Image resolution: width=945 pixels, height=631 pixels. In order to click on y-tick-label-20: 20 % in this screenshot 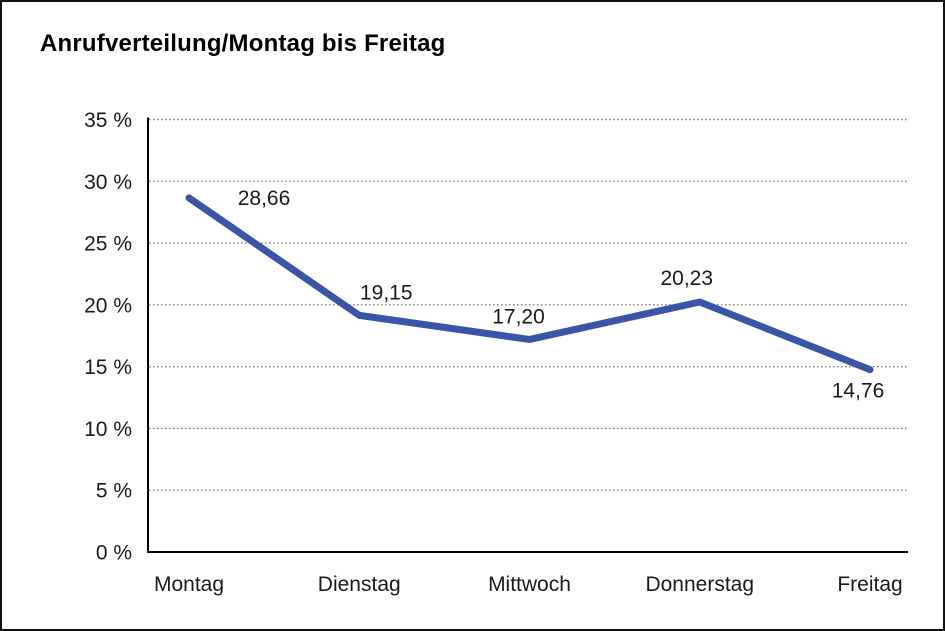, I will do `click(108, 305)`.